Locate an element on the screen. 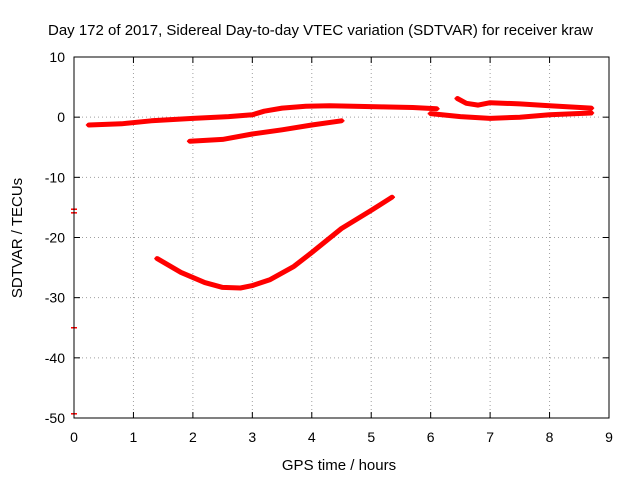  x-tick-label: 9 is located at coordinates (609, 437).